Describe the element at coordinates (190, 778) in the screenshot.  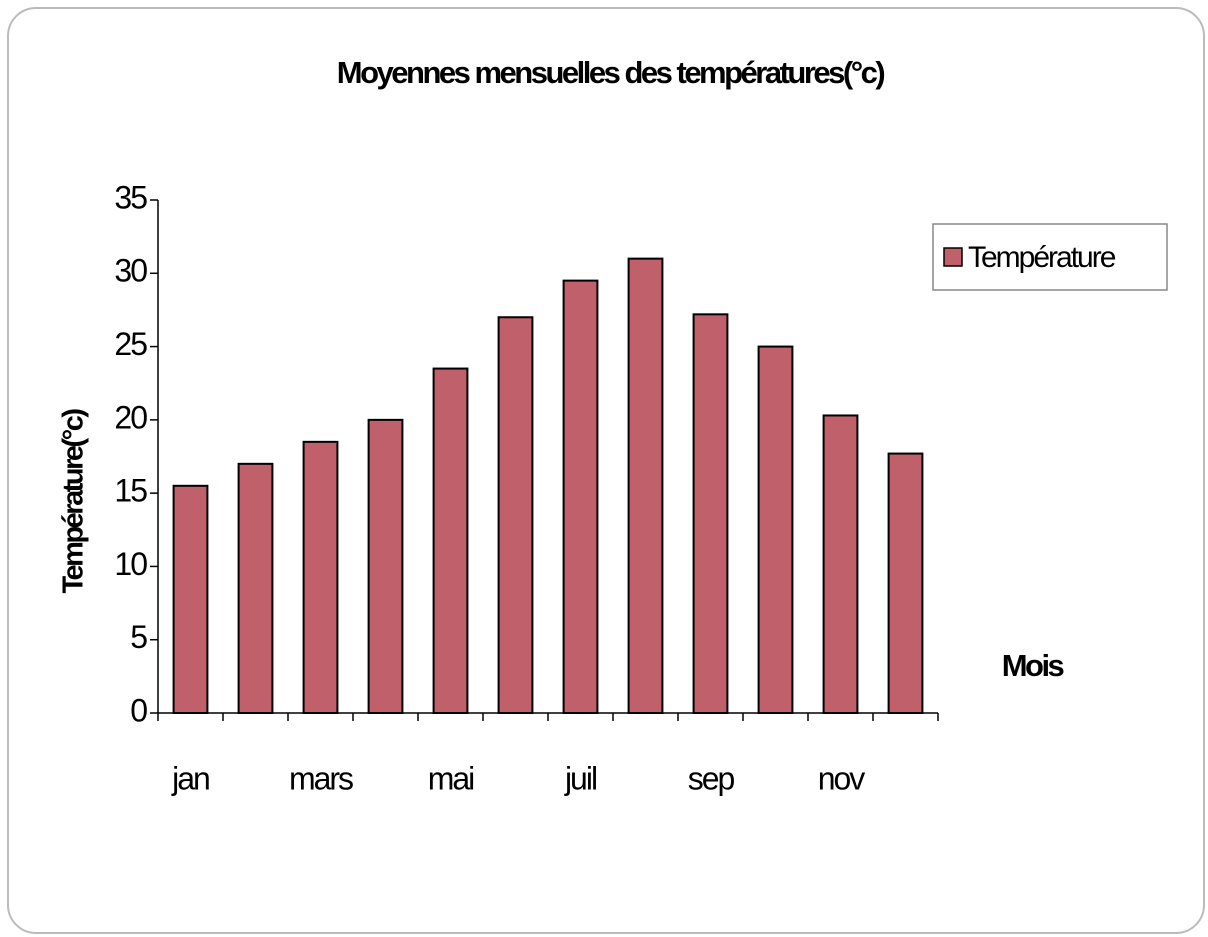
I see `x-tick-label: jan` at that location.